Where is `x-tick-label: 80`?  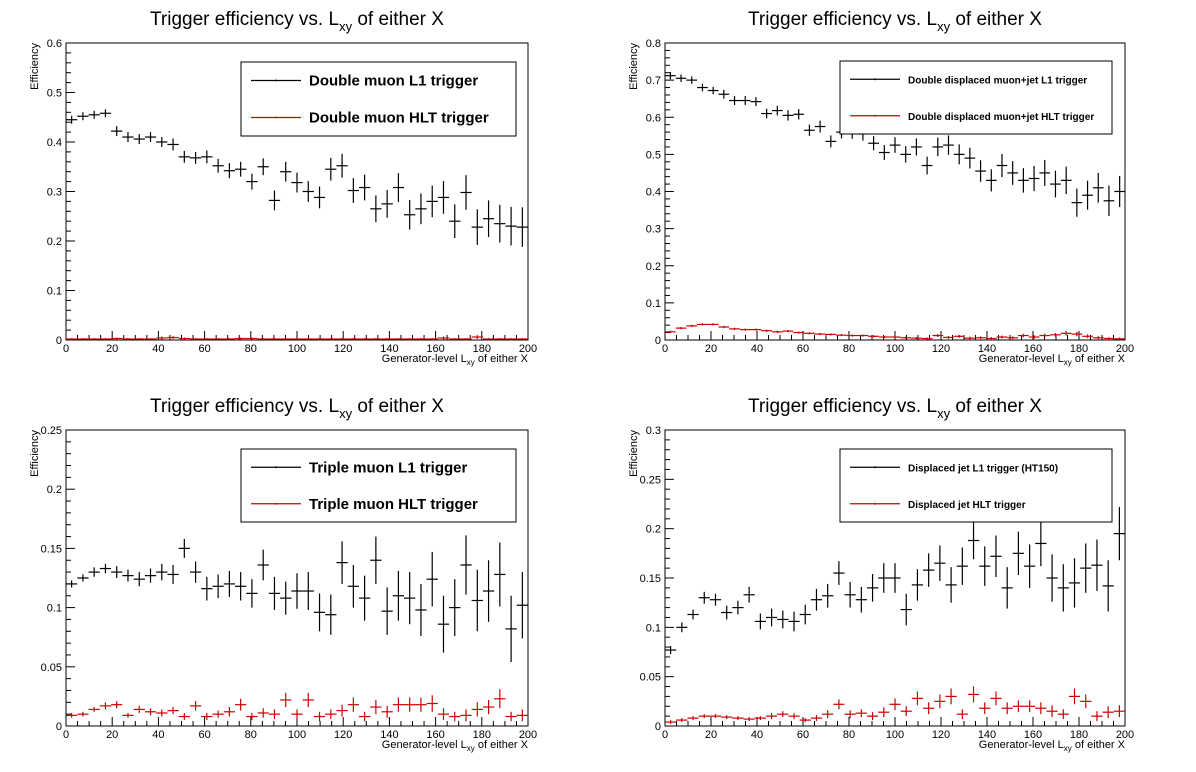
x-tick-label: 80 is located at coordinates (849, 349).